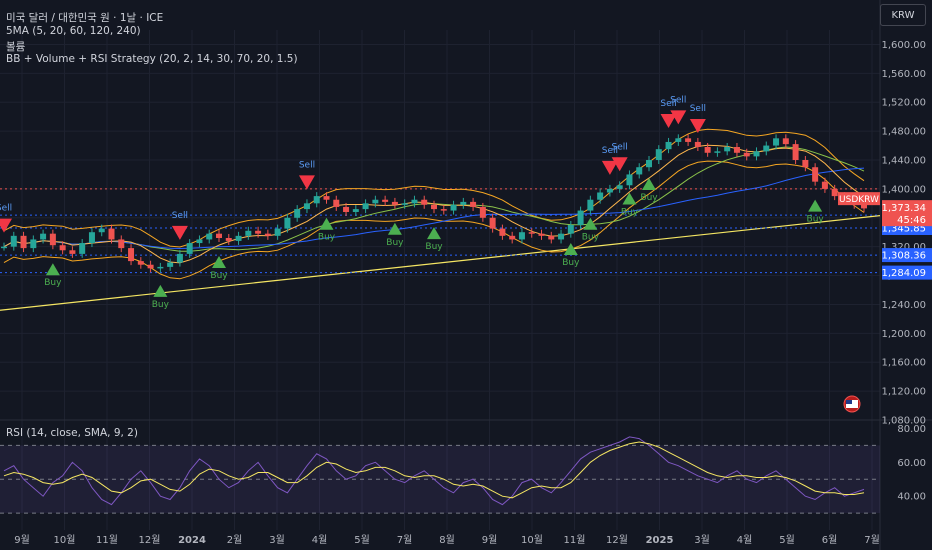 Image resolution: width=932 pixels, height=550 pixels. I want to click on currency-button: KRW, so click(903, 15).